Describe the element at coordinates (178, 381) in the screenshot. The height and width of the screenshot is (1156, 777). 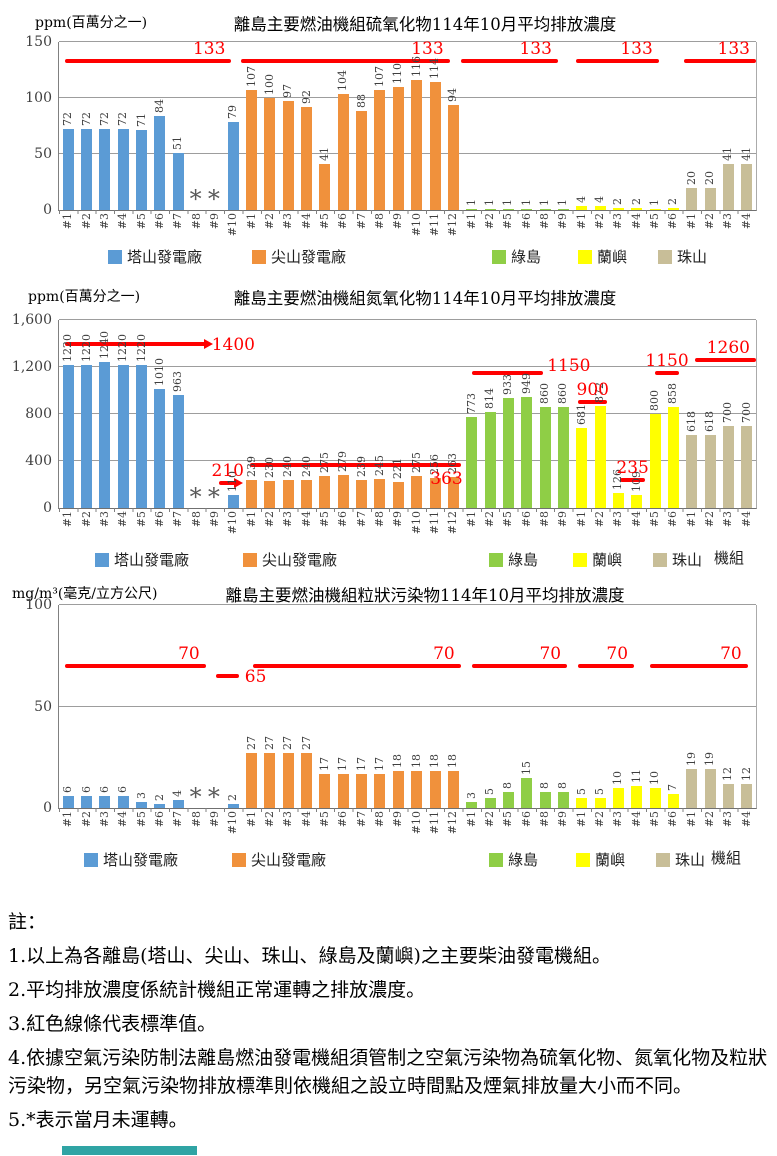
I see `bar-value-label: 963` at that location.